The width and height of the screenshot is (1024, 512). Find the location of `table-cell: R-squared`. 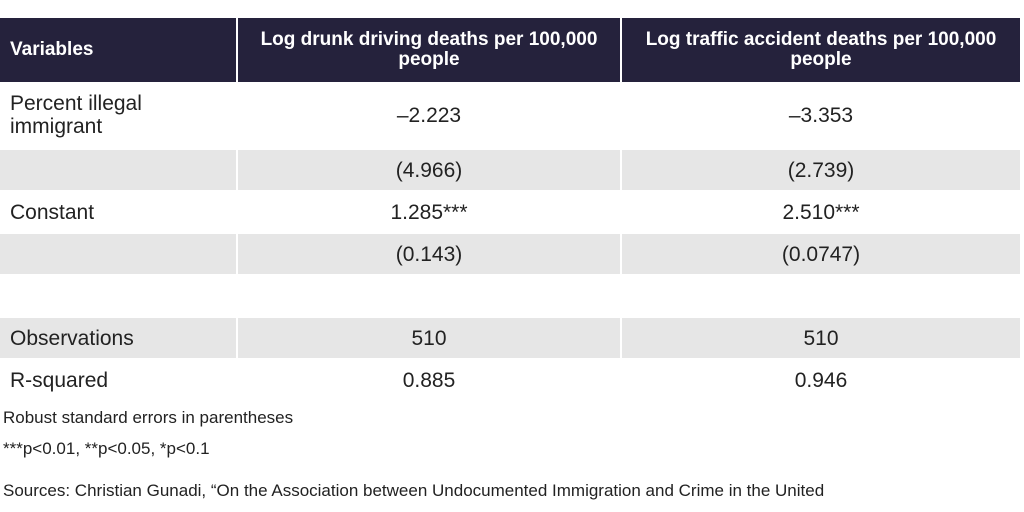

table-cell: R-squared is located at coordinates (118, 380).